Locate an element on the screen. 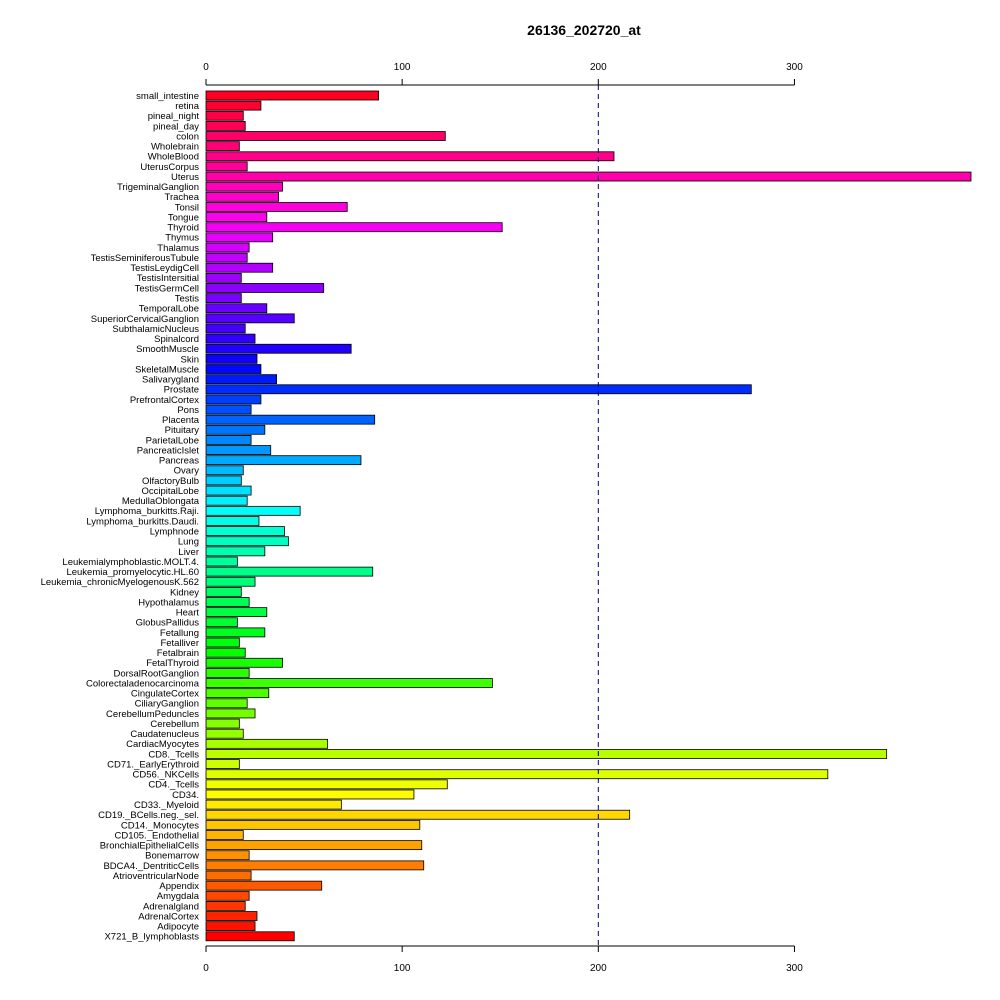 The image size is (1000, 1000). bar-Liver is located at coordinates (235, 551).